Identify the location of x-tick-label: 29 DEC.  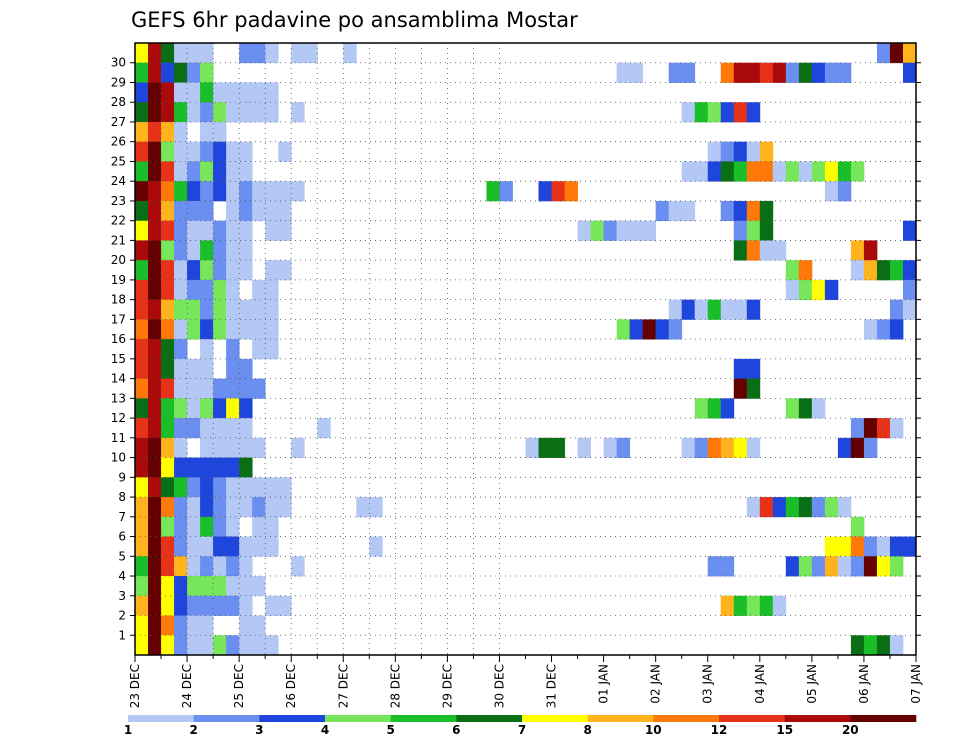
(447, 686).